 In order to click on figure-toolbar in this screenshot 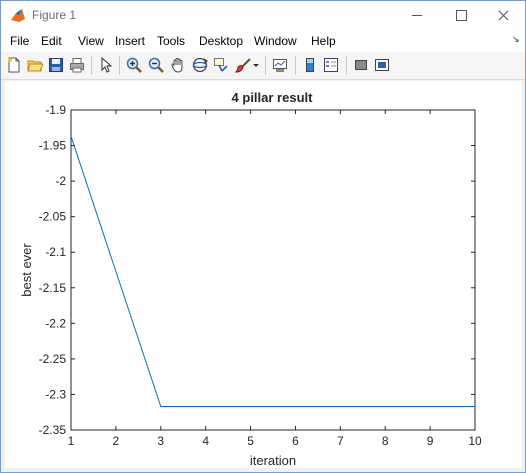, I will do `click(263, 66)`.